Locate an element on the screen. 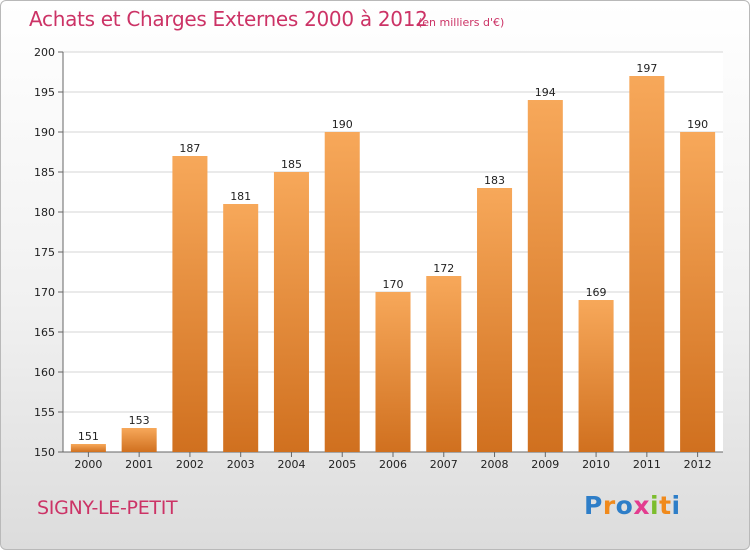 This screenshot has width=750, height=550. bar-value-label: 170 is located at coordinates (393, 284).